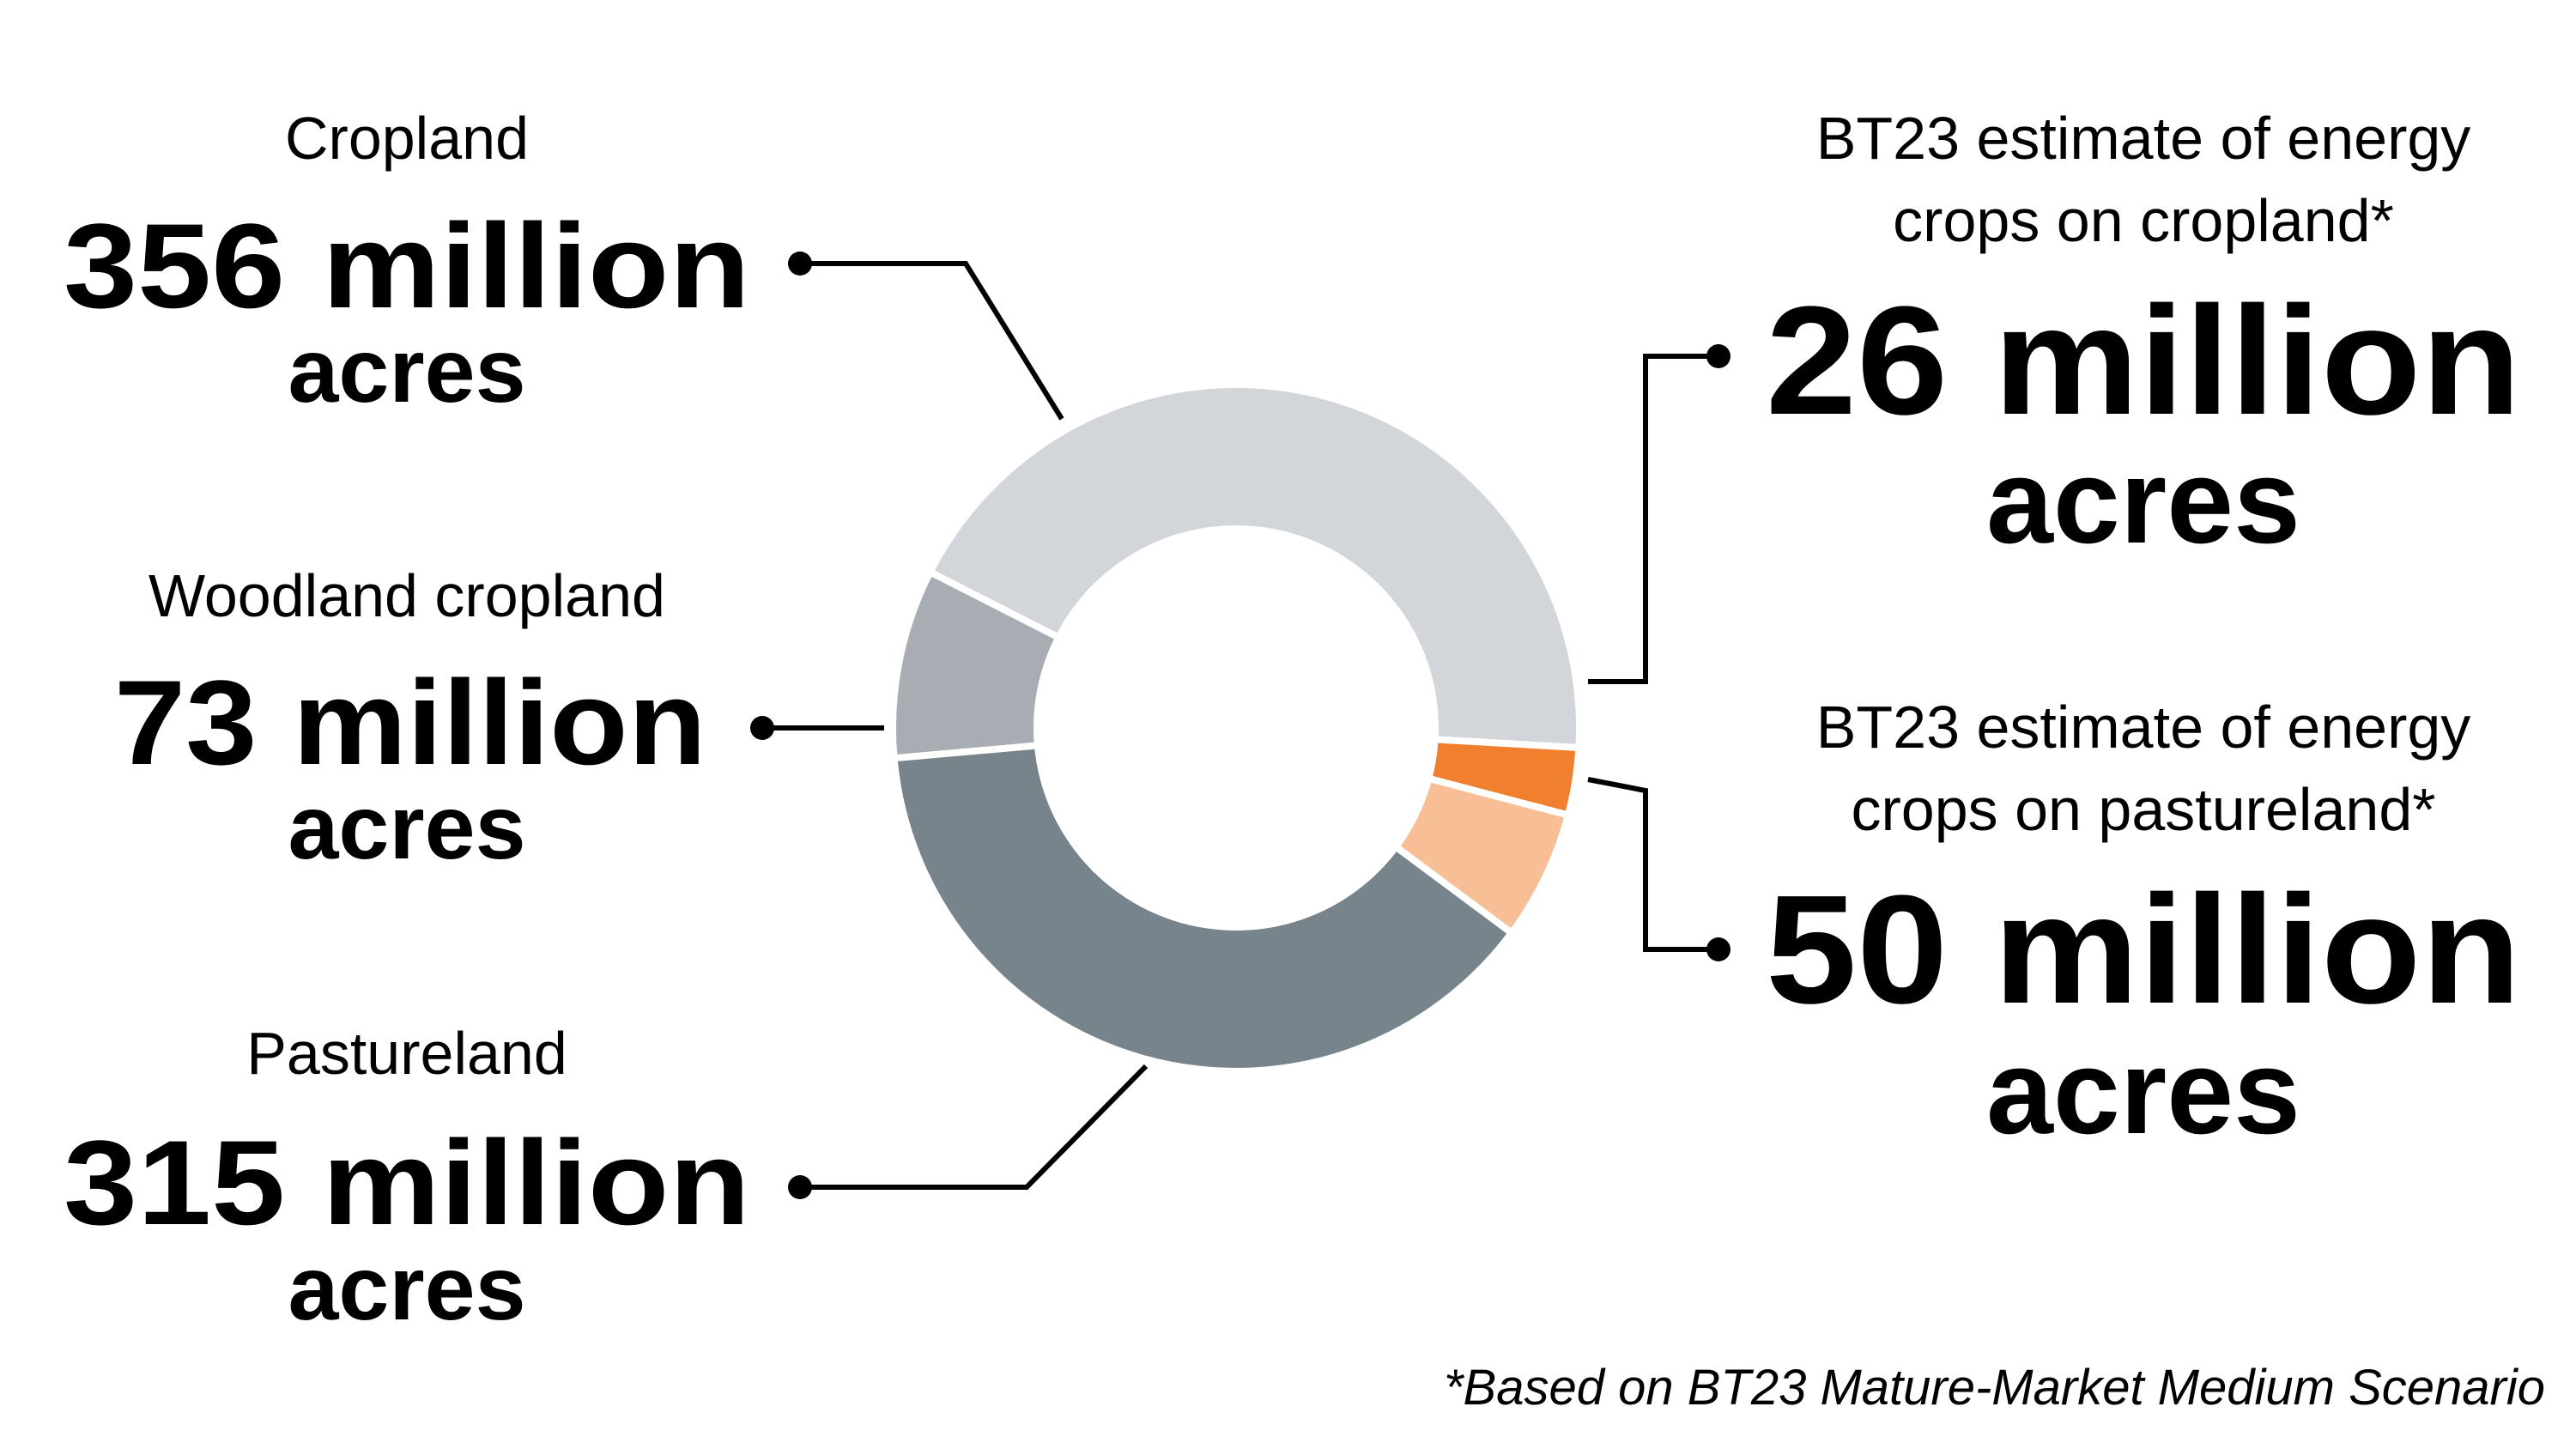 The width and height of the screenshot is (2576, 1443). I want to click on cropland-leader-line, so click(932, 341).